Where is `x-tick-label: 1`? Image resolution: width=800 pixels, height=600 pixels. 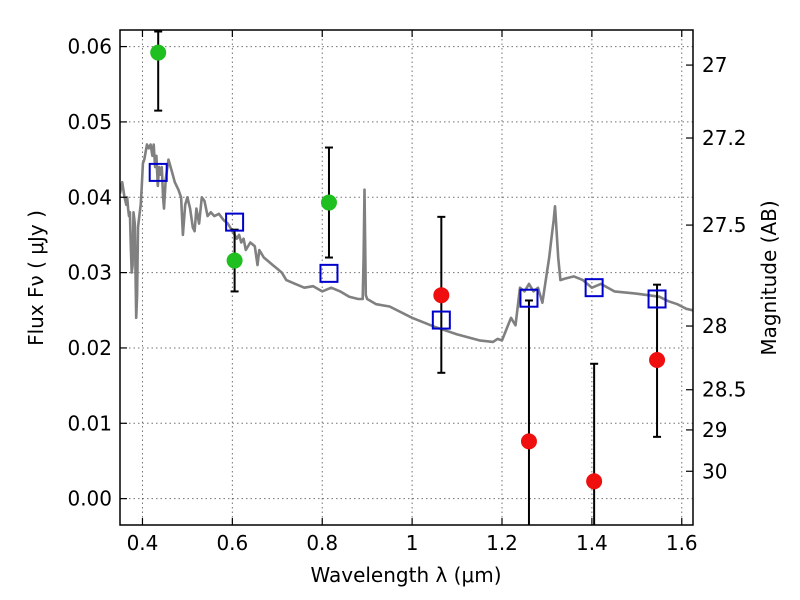
x-tick-label: 1 is located at coordinates (412, 543).